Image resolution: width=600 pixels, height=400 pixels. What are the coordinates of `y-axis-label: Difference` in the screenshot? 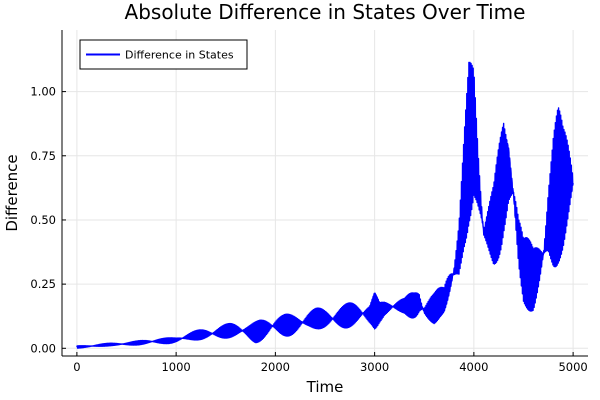 It's located at (12, 192).